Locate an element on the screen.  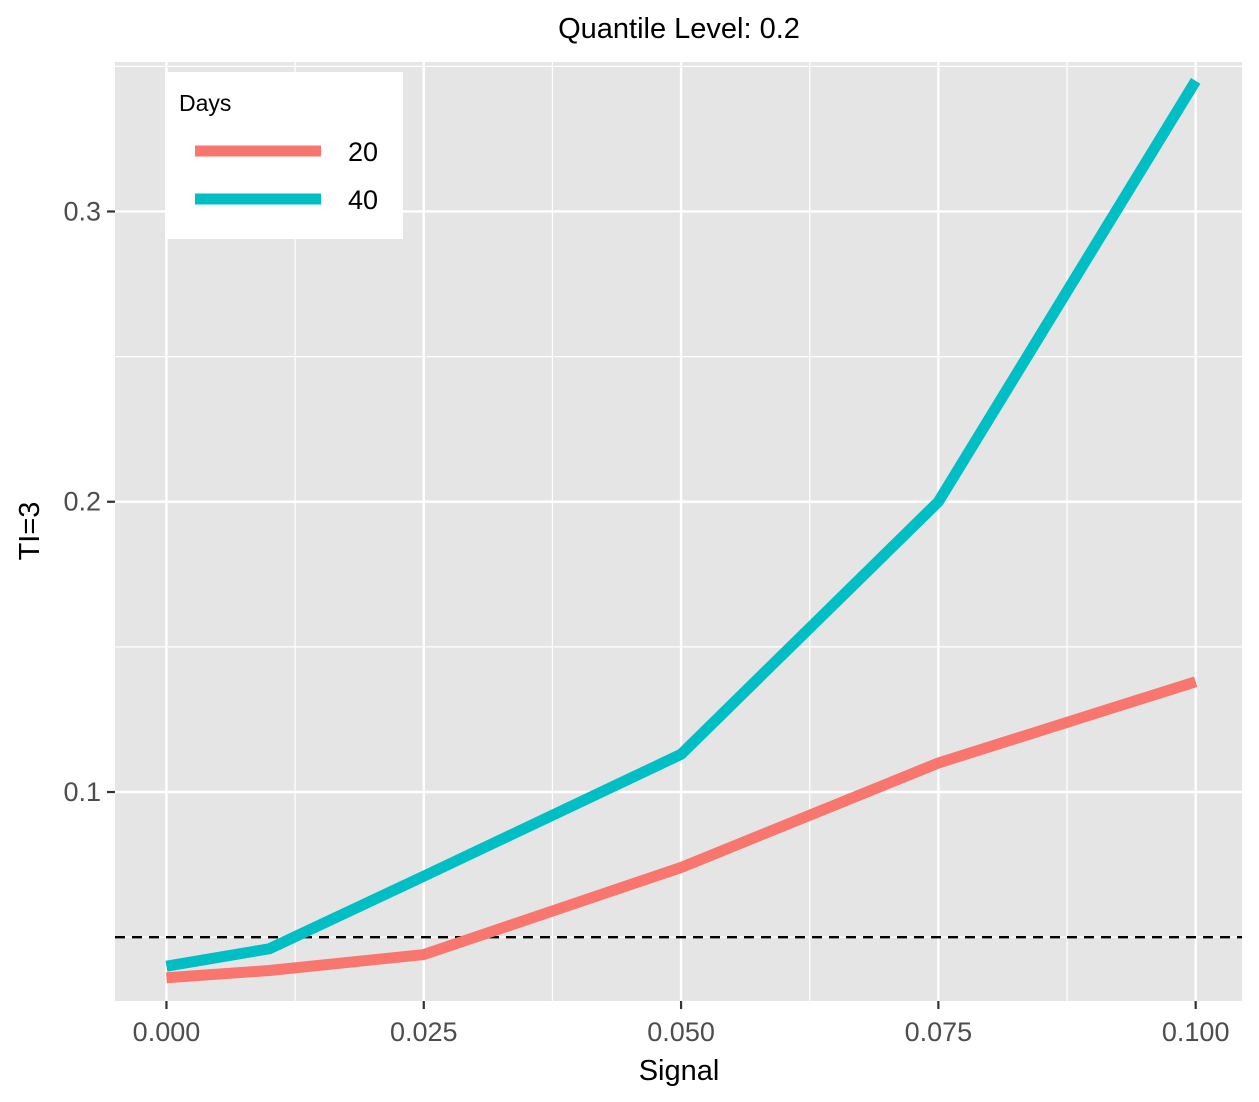
y-tick-label: 0.2 is located at coordinates (82, 502).